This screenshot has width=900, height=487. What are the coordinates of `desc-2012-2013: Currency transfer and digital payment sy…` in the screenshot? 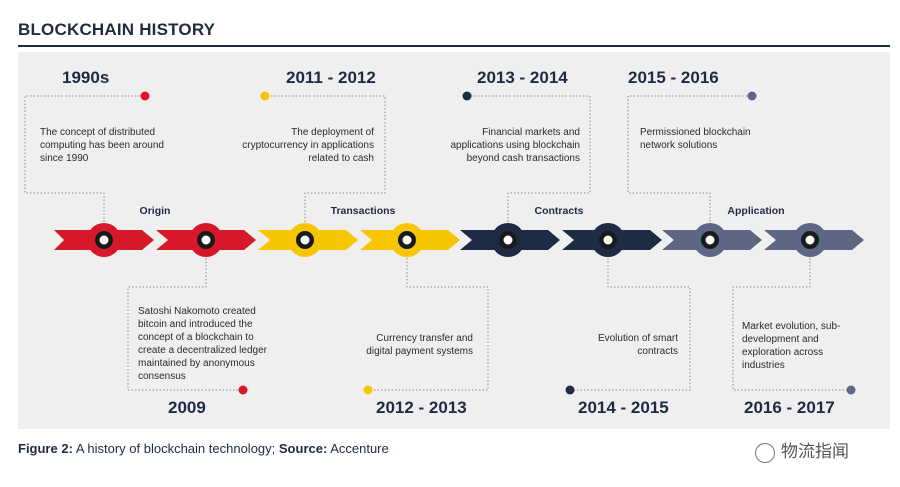 It's located at (419, 345).